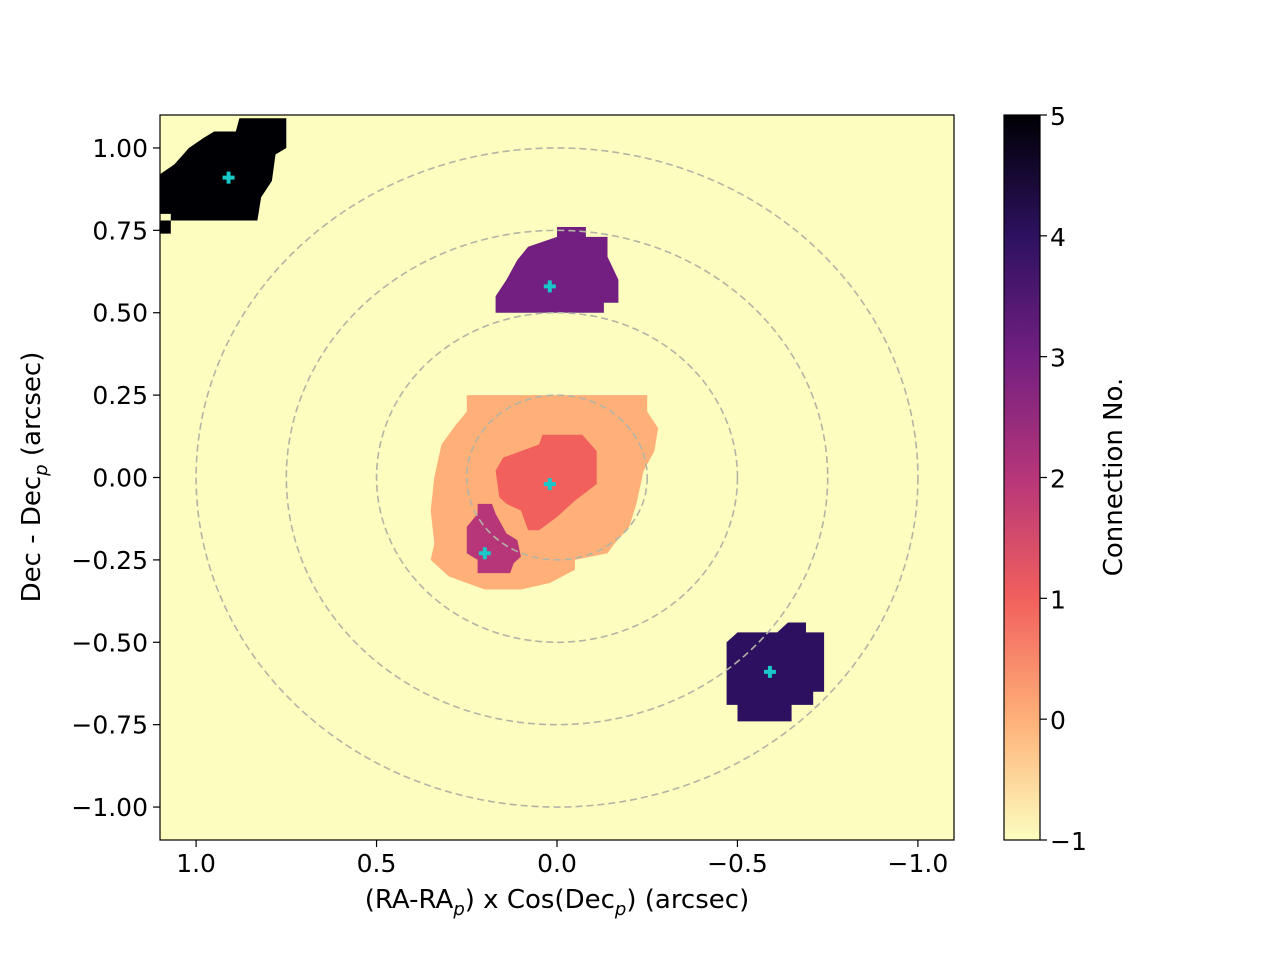  I want to click on y-axis-ticks: 1.00 0.75 0.50 0.25 0.00 −0.25 −0.50 −0.75 −1.00, so click(115, 478).